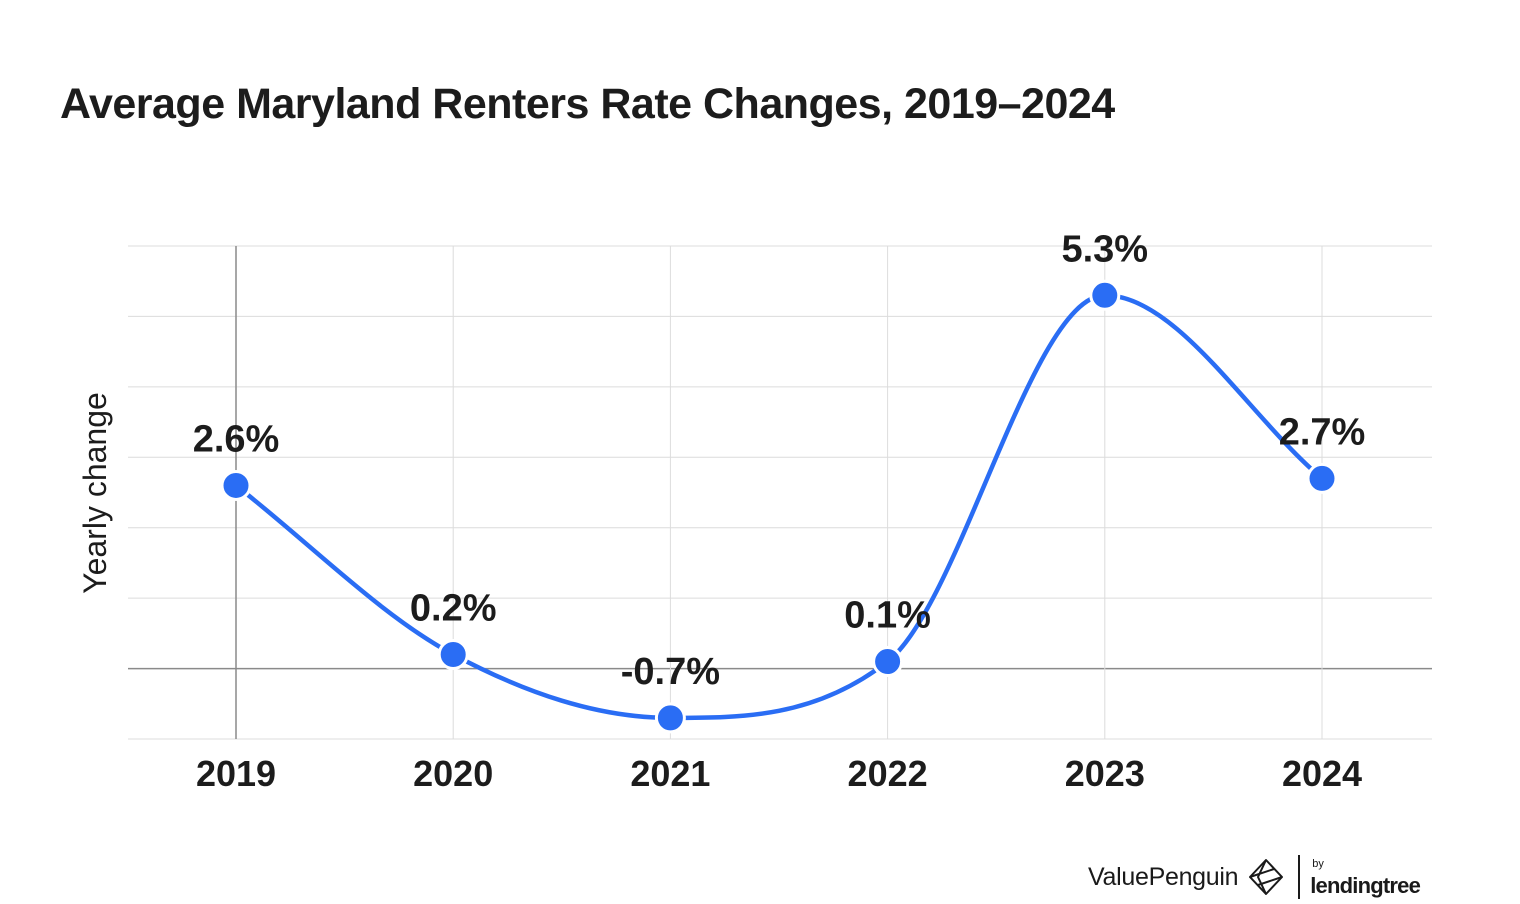  I want to click on logo-divider, so click(1299, 877).